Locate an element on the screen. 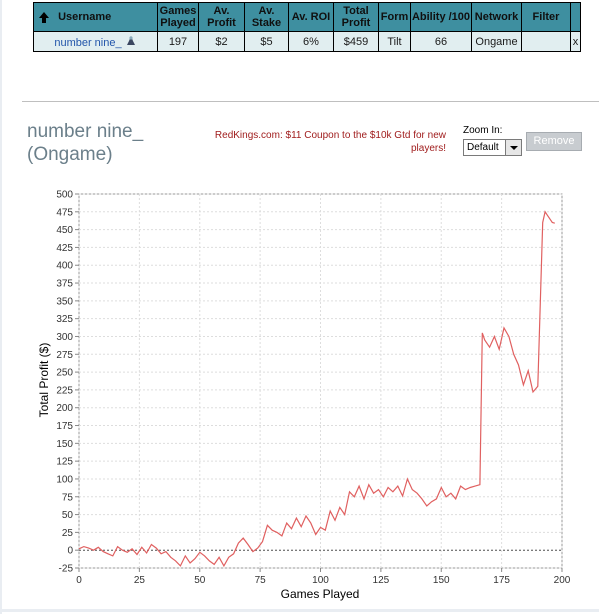 Image resolution: width=599 pixels, height=614 pixels. av-profit-cell: $2 is located at coordinates (221, 41).